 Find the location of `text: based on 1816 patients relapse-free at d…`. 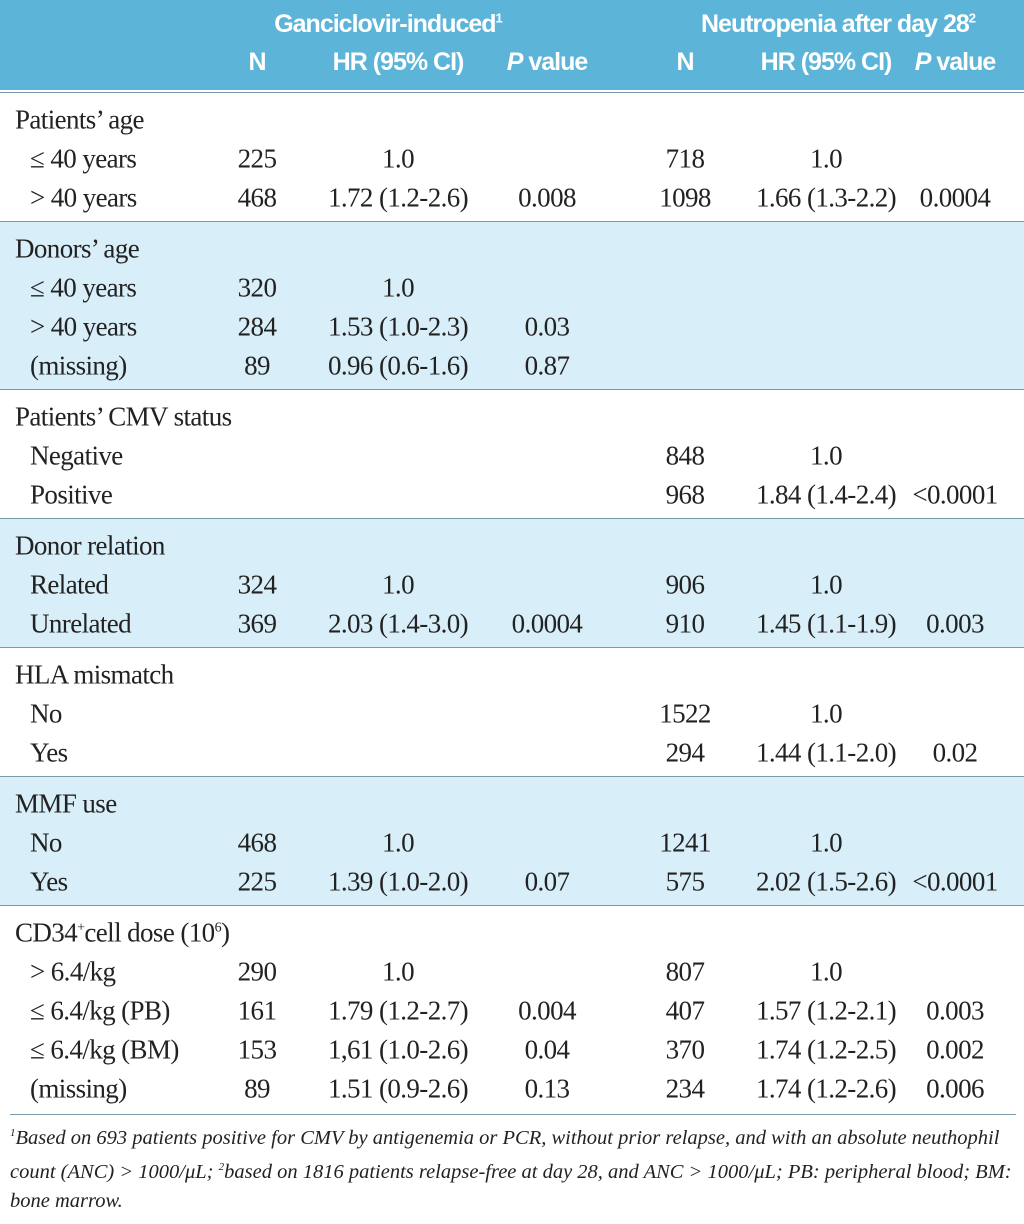

text: based on 1816 patients relapse-free at d… is located at coordinates (511, 1186).